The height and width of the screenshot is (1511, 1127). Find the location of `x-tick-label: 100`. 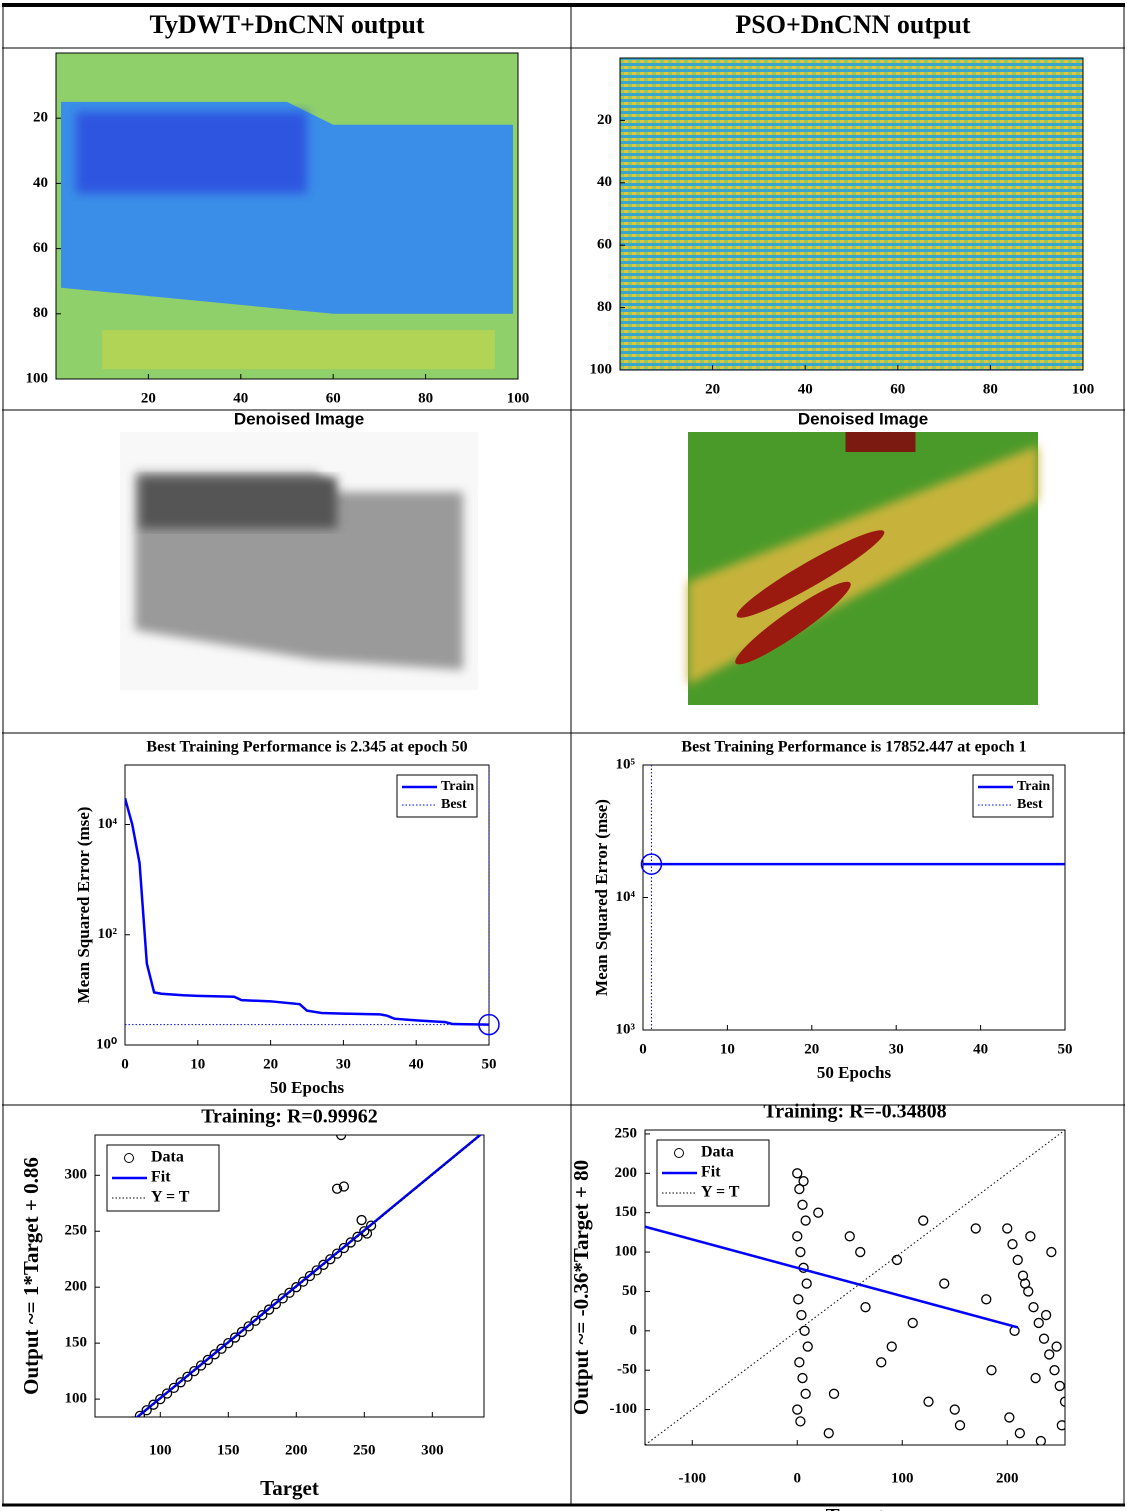

x-tick-label: 100 is located at coordinates (160, 1450).